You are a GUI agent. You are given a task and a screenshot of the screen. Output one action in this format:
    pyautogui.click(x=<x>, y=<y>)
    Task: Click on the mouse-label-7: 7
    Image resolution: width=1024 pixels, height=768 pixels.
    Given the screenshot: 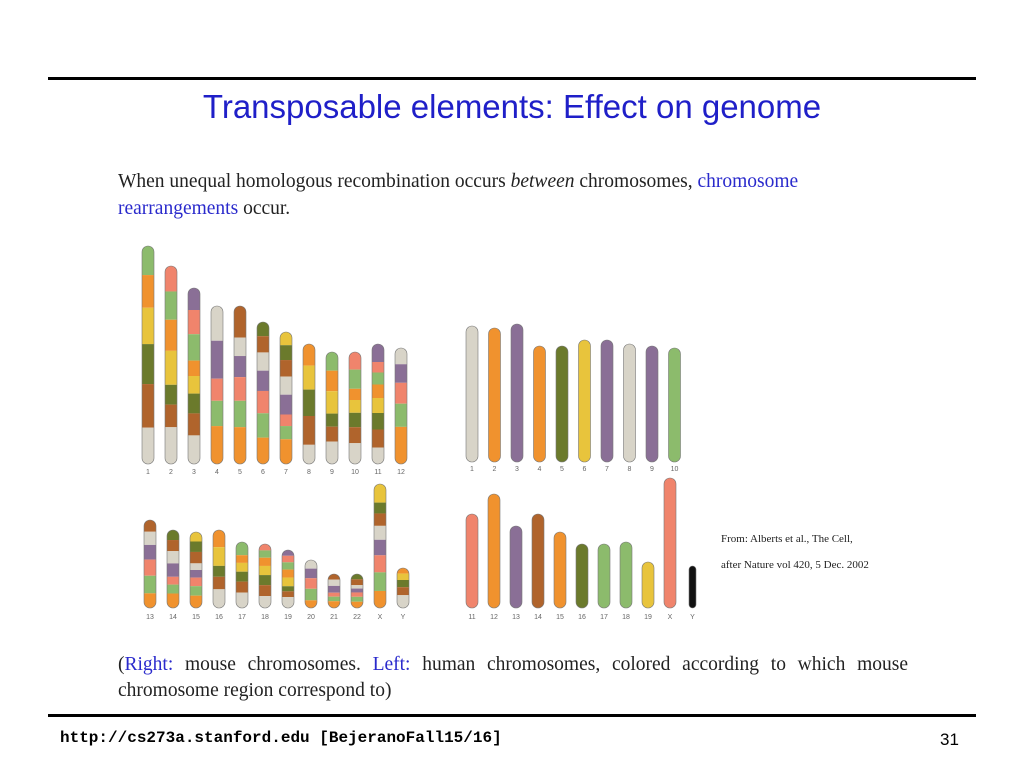 What is the action you would take?
    pyautogui.click(x=607, y=469)
    